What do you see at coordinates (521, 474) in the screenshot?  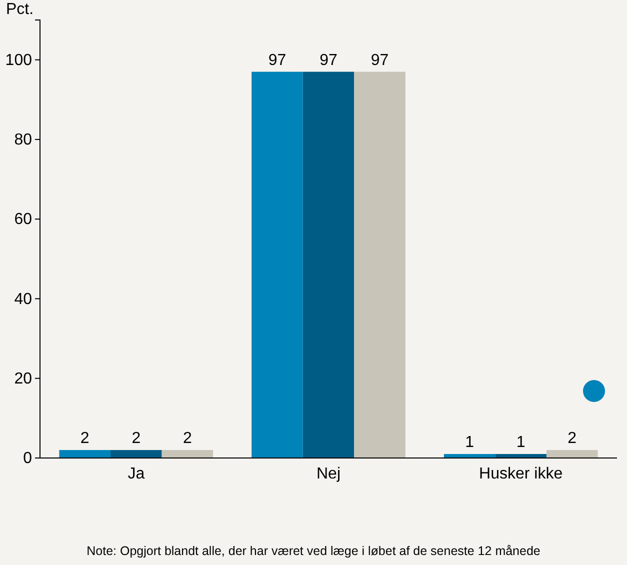 I see `x-tick-label: Husker ikke` at bounding box center [521, 474].